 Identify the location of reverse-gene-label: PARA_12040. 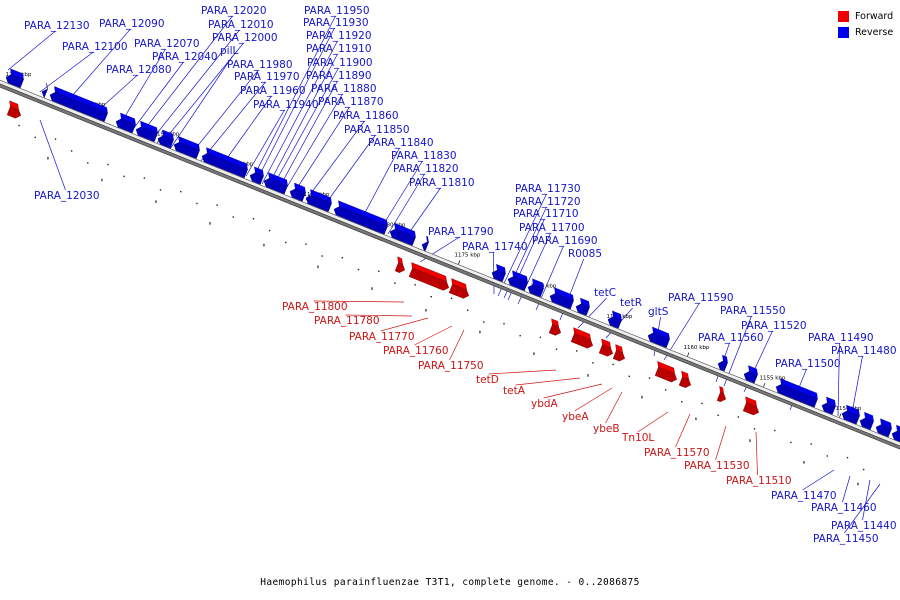
(185, 57).